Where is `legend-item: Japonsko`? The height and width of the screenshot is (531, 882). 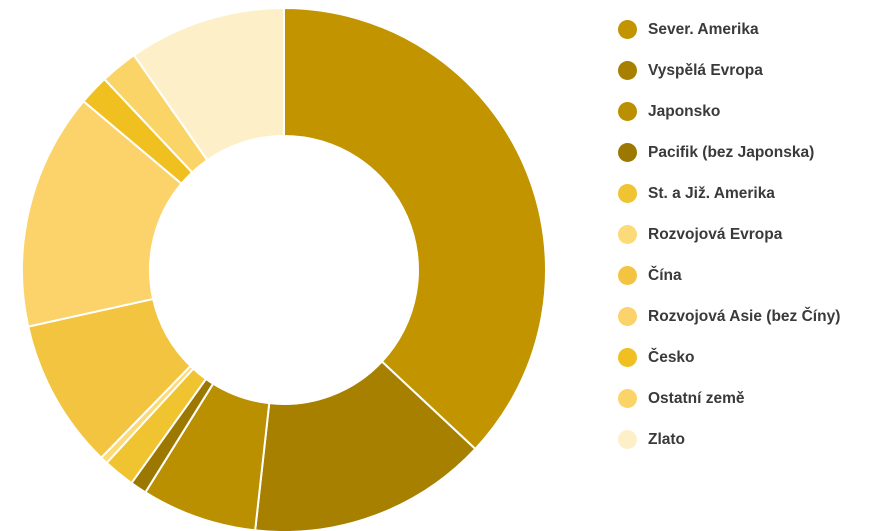 legend-item: Japonsko is located at coordinates (729, 111).